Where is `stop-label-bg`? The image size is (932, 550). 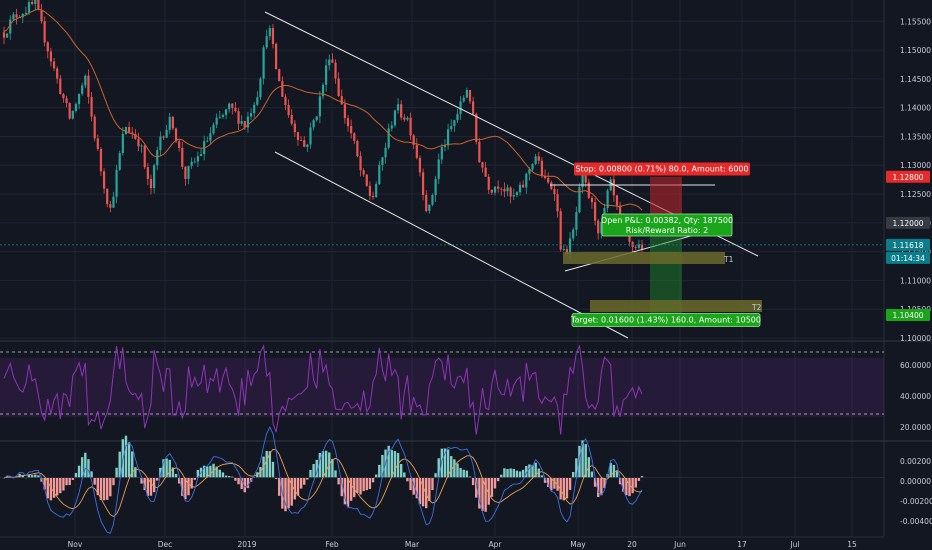
stop-label-bg is located at coordinates (662, 169).